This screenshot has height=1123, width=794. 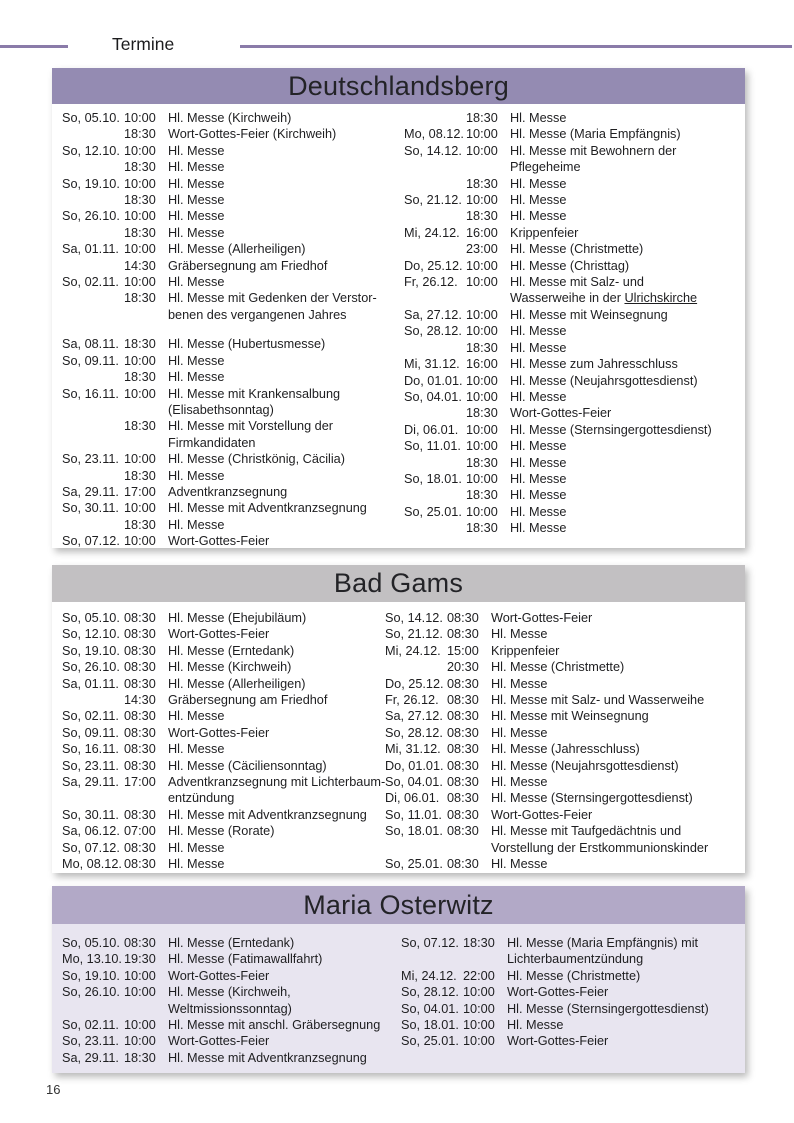 What do you see at coordinates (625, 364) in the screenshot?
I see `event-desc: Hl. Messe zum Jahresschluss` at bounding box center [625, 364].